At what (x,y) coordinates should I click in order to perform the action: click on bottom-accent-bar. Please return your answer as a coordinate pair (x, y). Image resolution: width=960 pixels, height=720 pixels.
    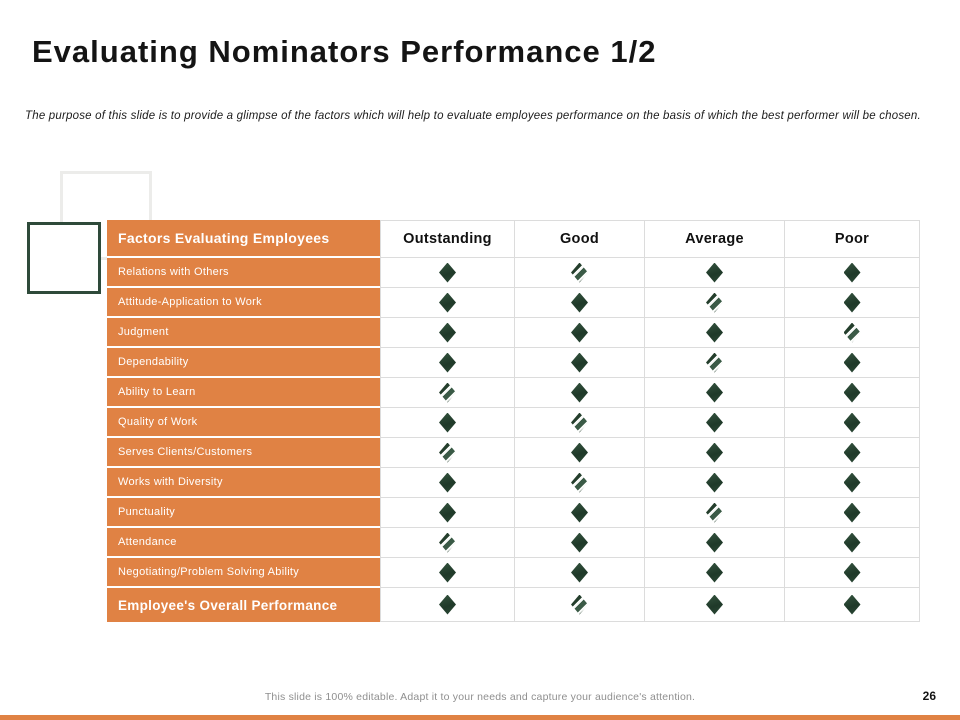
    Looking at the image, I should click on (480, 717).